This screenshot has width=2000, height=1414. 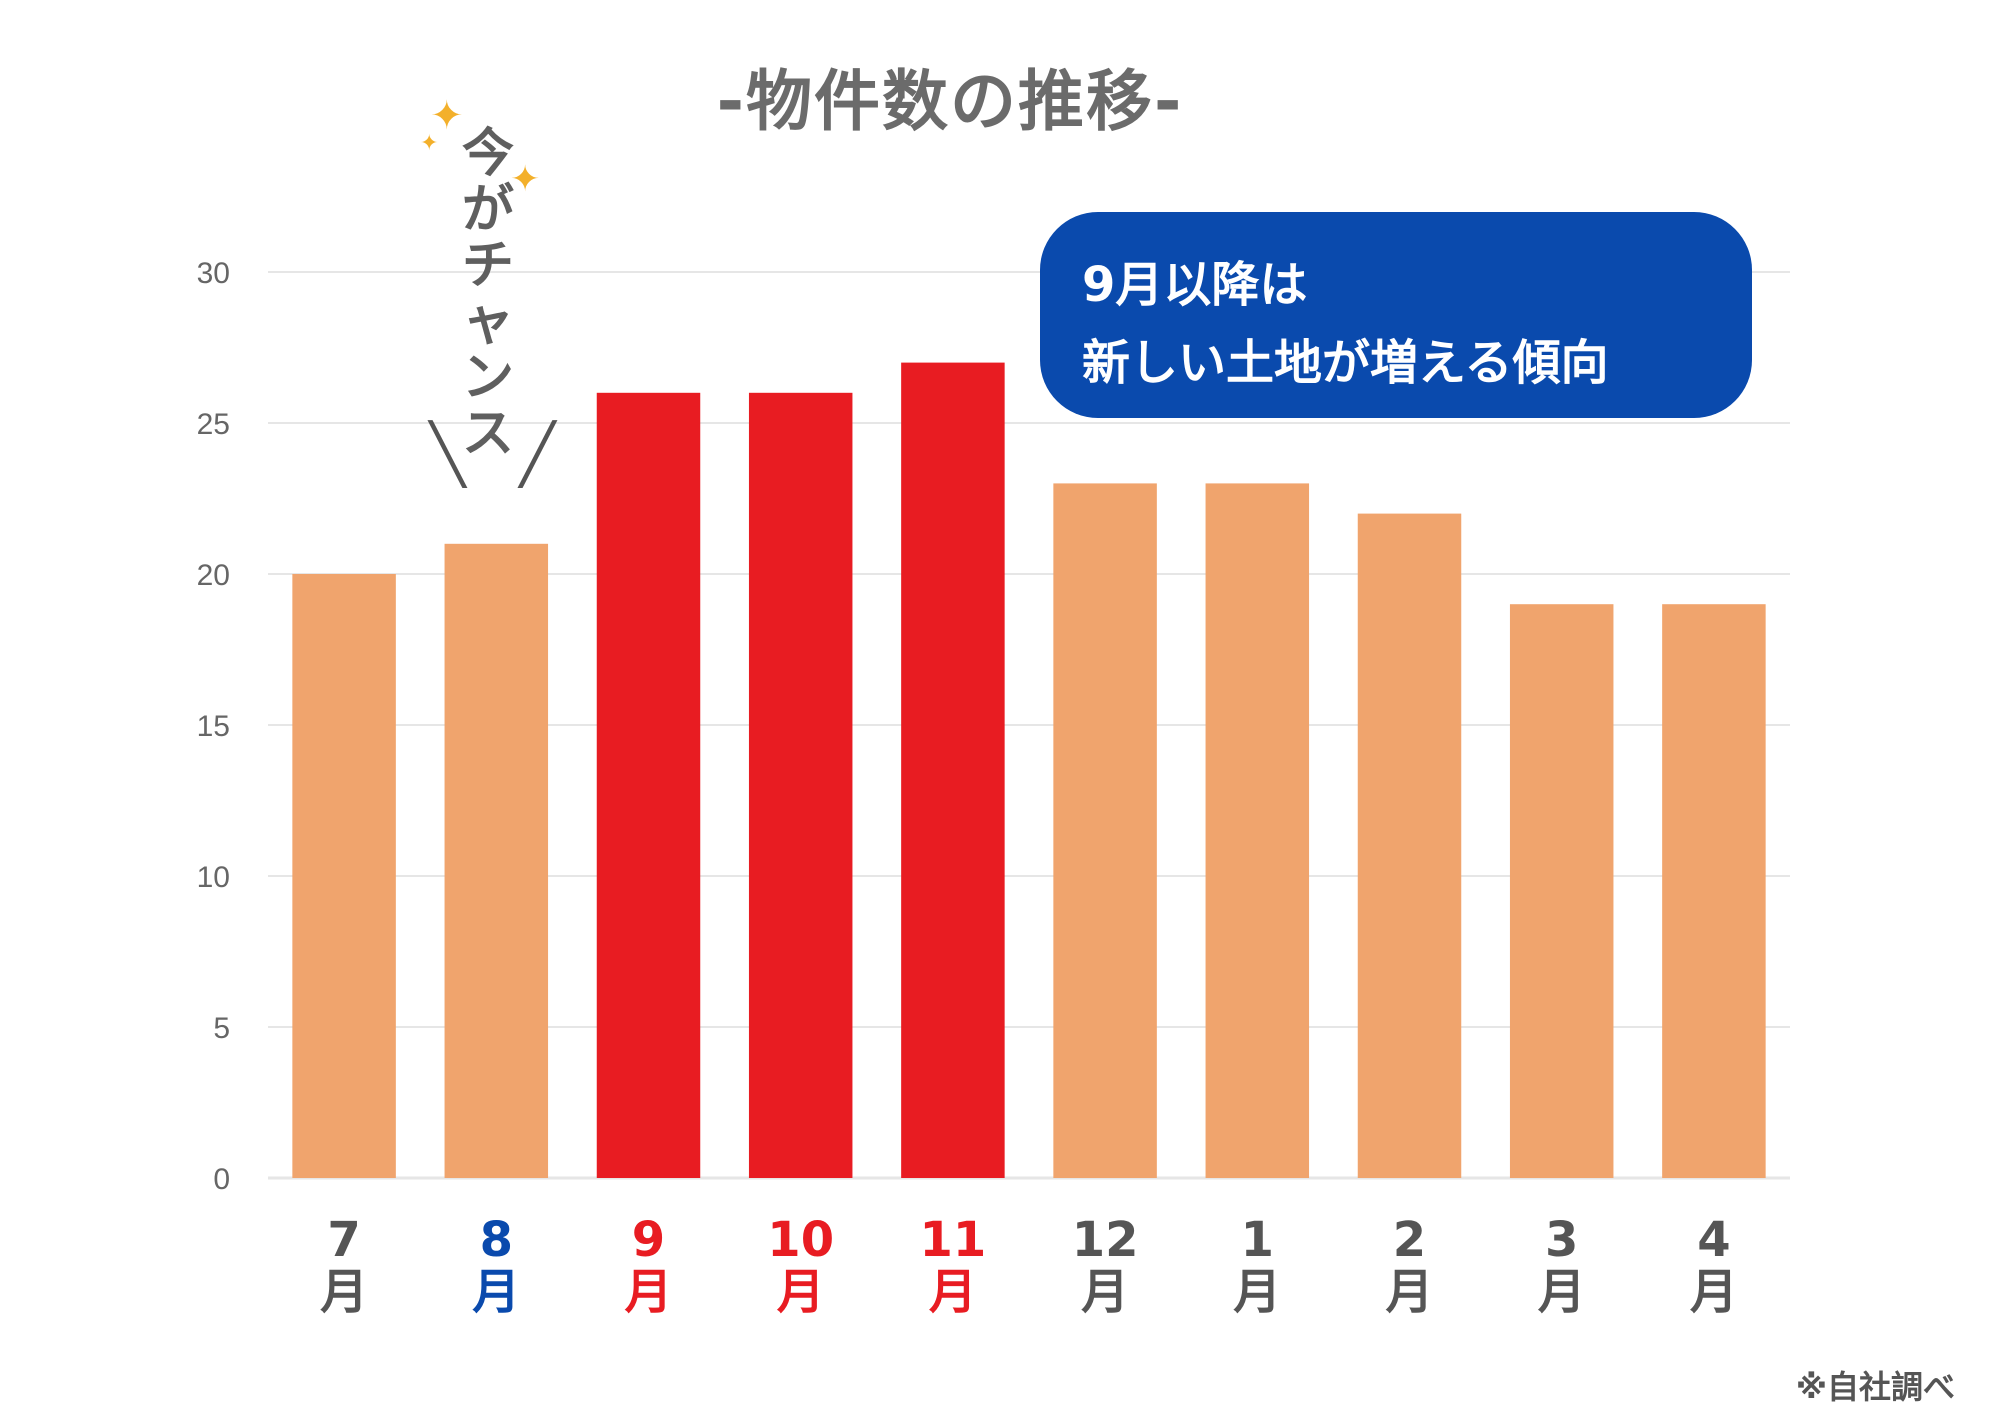 What do you see at coordinates (221, 1179) in the screenshot?
I see `y-tick-label: 0` at bounding box center [221, 1179].